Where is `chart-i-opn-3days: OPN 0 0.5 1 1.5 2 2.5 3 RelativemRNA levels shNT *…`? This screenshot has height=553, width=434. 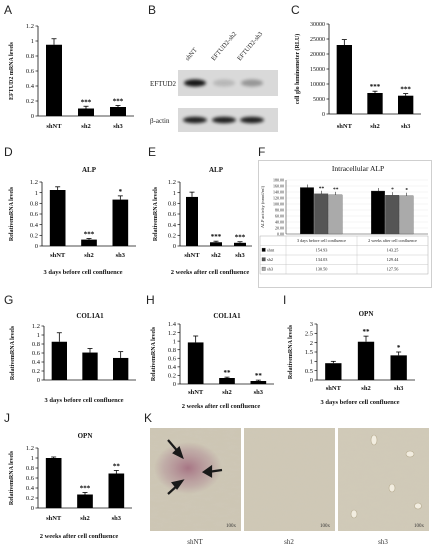 chart-i-opn-3days: OPN 0 0.5 1 1.5 2 2.5 3 RelativemRNA levels shNT *… is located at coordinates (351, 358).